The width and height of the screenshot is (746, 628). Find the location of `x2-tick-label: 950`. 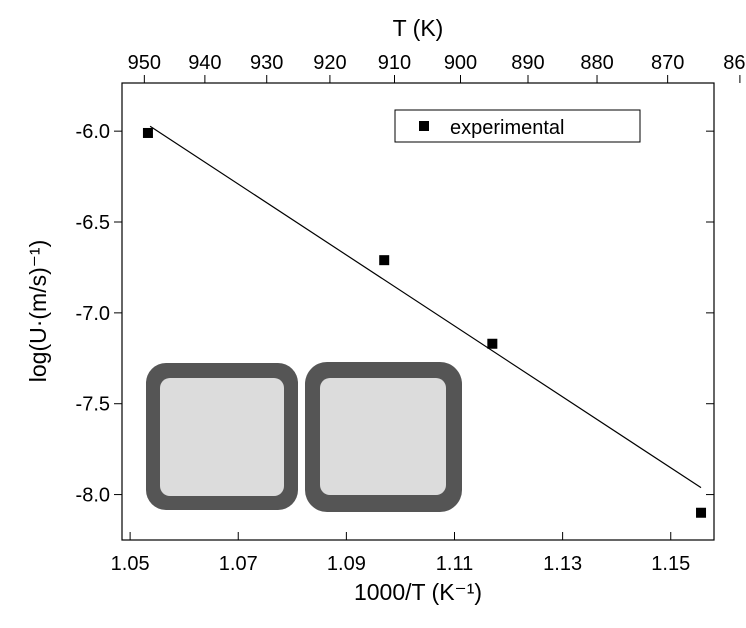

x2-tick-label: 950 is located at coordinates (144, 63).